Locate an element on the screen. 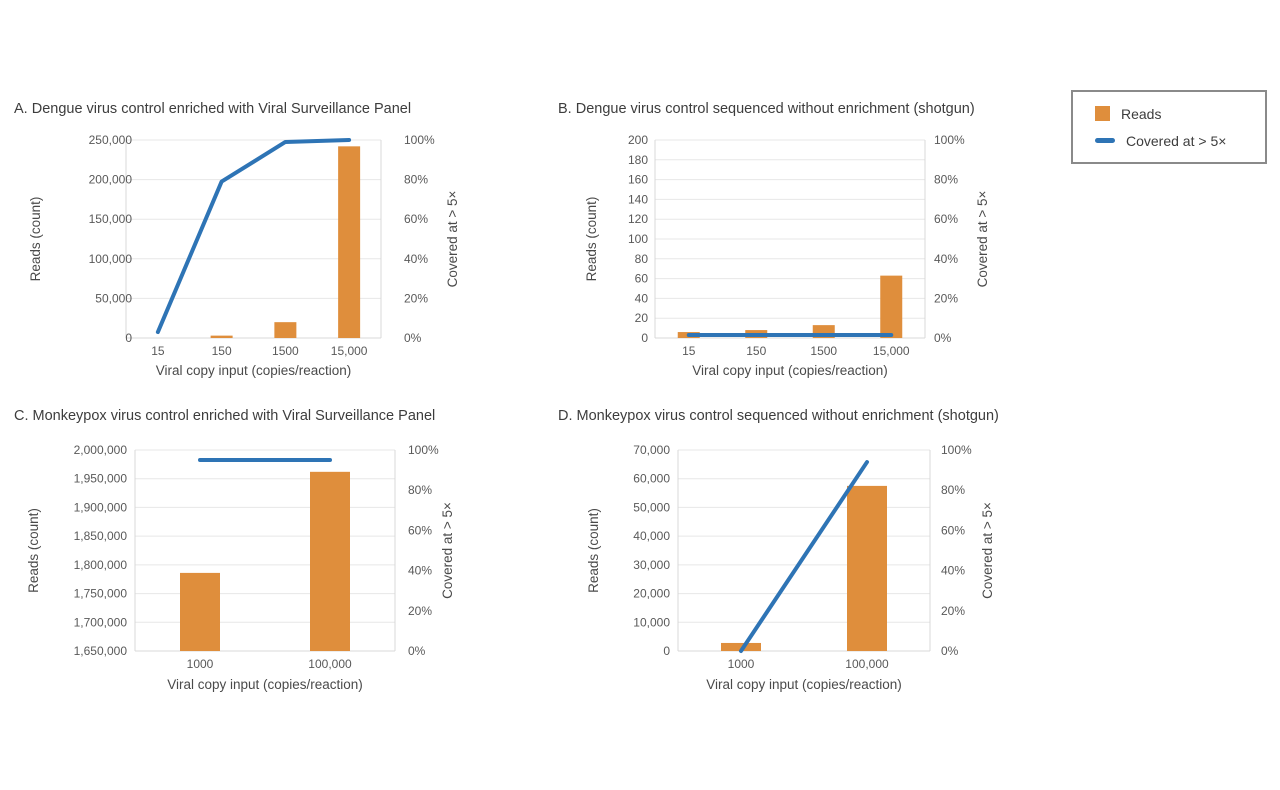 This screenshot has height=790, width=1280. tick-label: 20 is located at coordinates (642, 318).